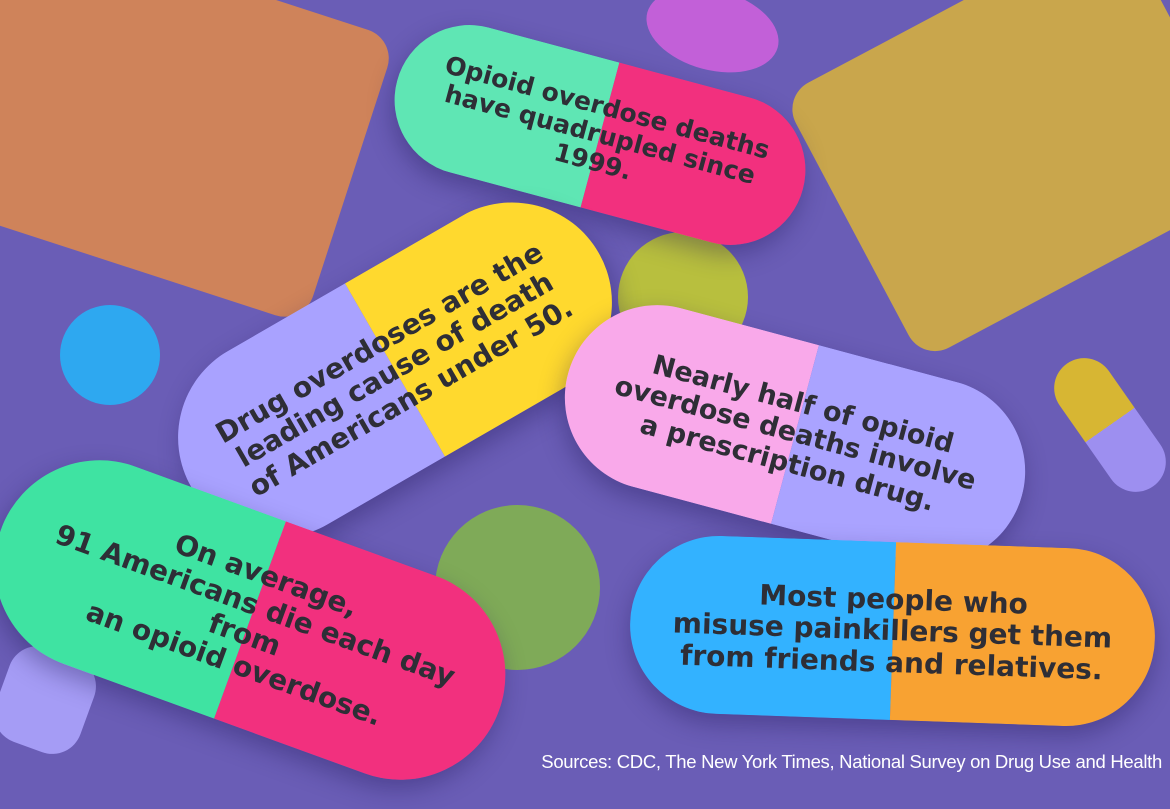  Describe the element at coordinates (975, 181) in the screenshot. I see `pill-bottle-right-decoration` at that location.